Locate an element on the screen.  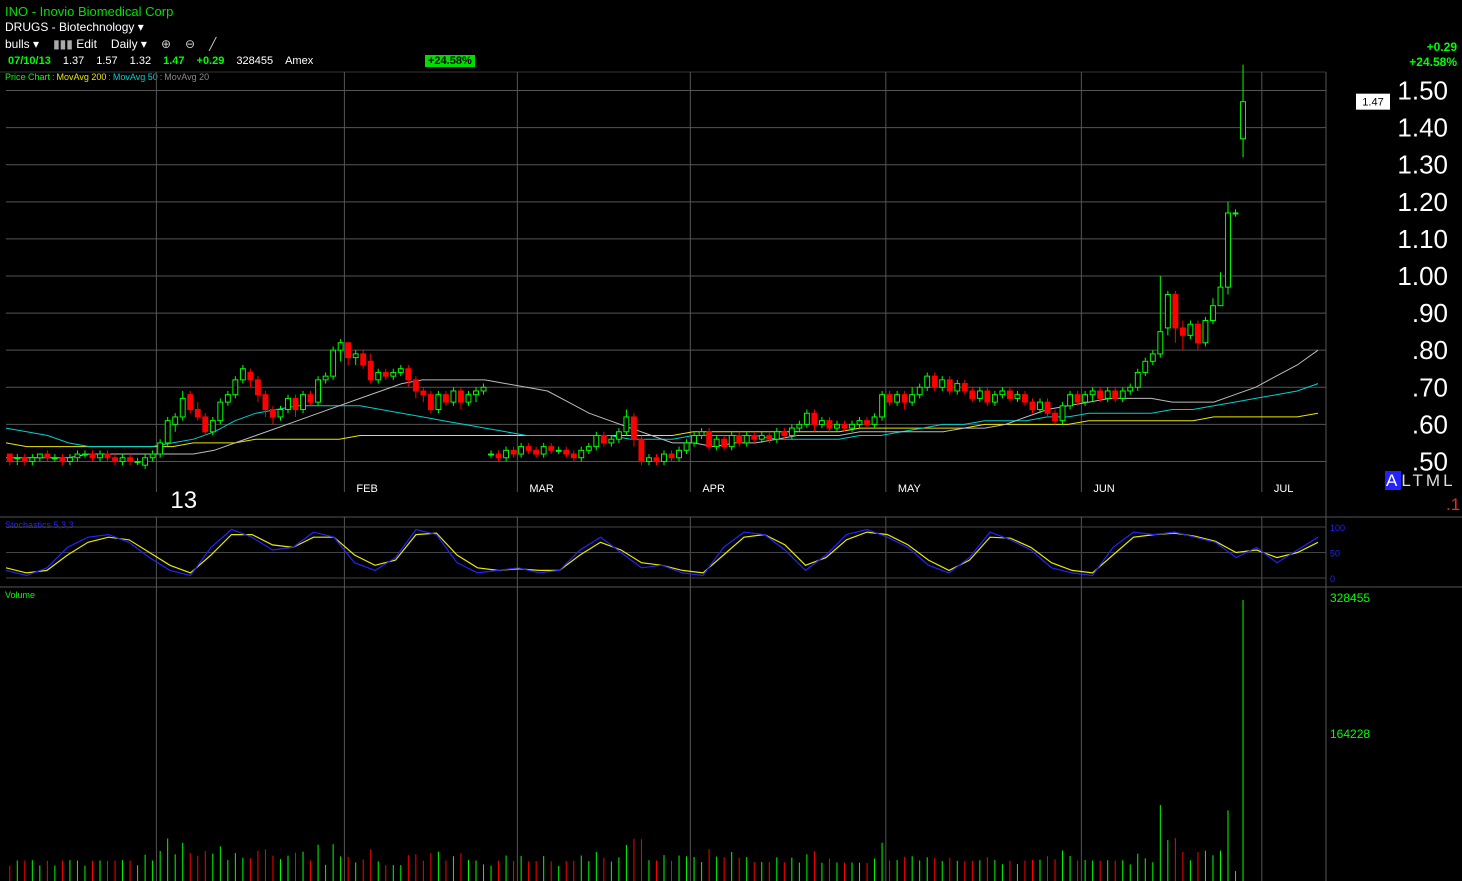
period-label: Daily is located at coordinates (124, 44).